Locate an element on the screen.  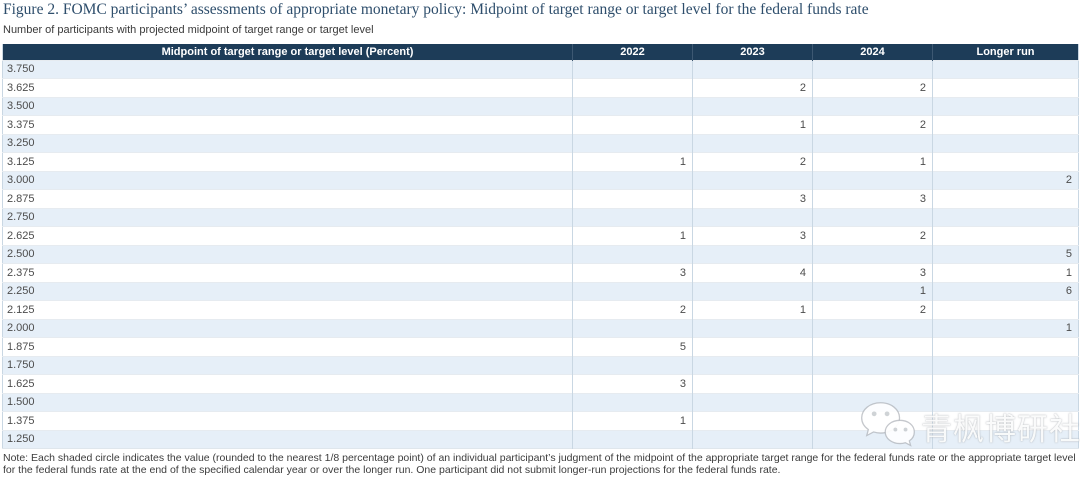
column-header-longer-run: Longer run is located at coordinates (1005, 52).